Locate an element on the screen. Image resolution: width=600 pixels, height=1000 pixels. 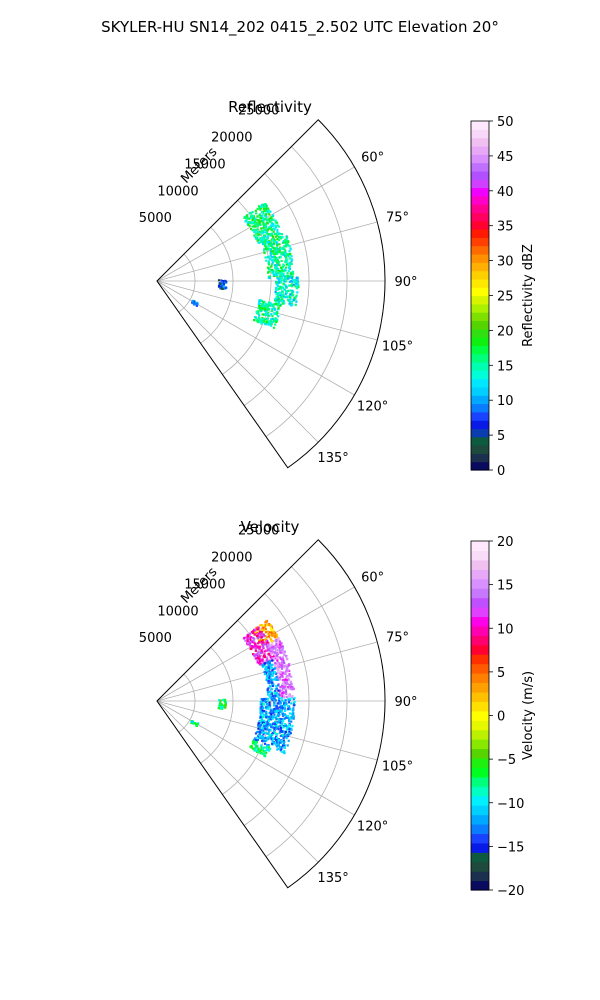
colorbar-tick-label: 20 is located at coordinates (505, 331).